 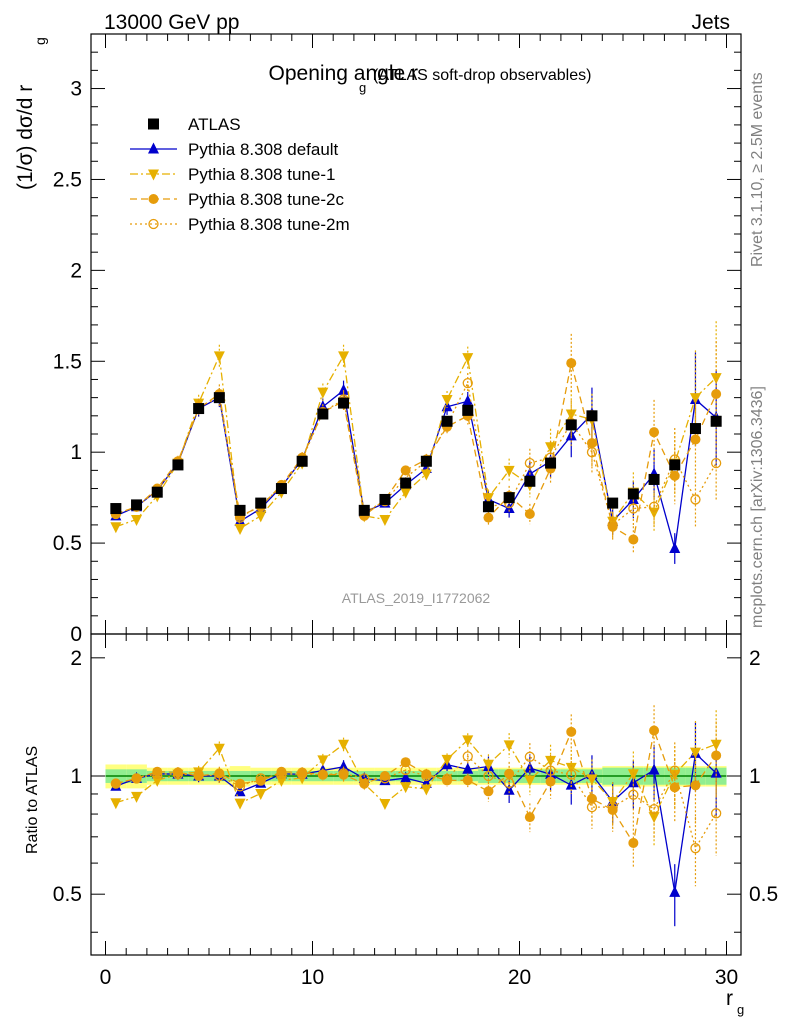 What do you see at coordinates (740, 1009) in the screenshot?
I see `x-axis-label-sub: g` at bounding box center [740, 1009].